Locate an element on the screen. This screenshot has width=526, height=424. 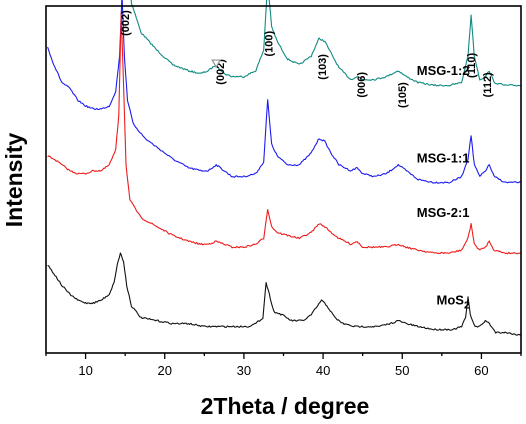
peak-index-label-2: (100) is located at coordinates (269, 43).